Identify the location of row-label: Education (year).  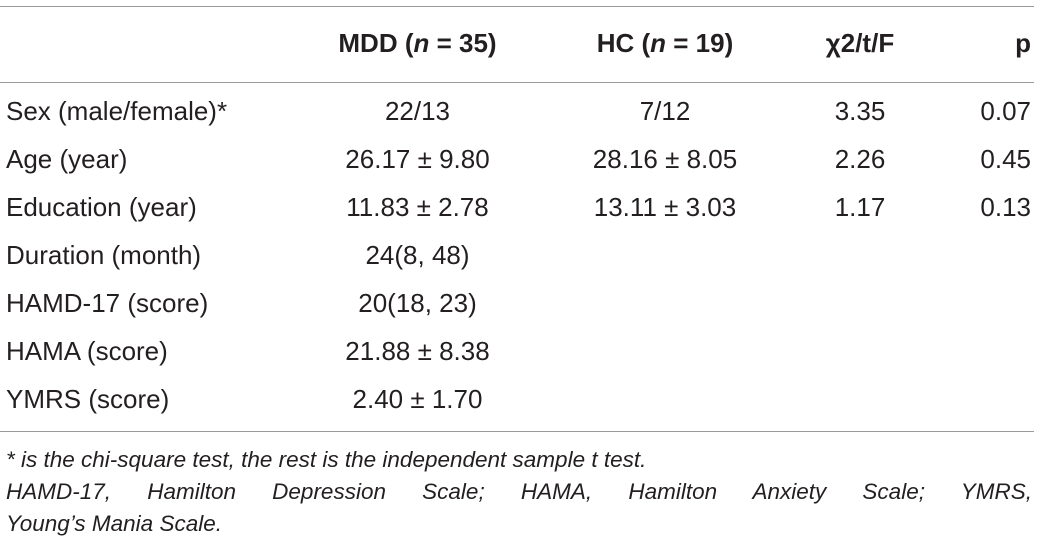
(101, 207).